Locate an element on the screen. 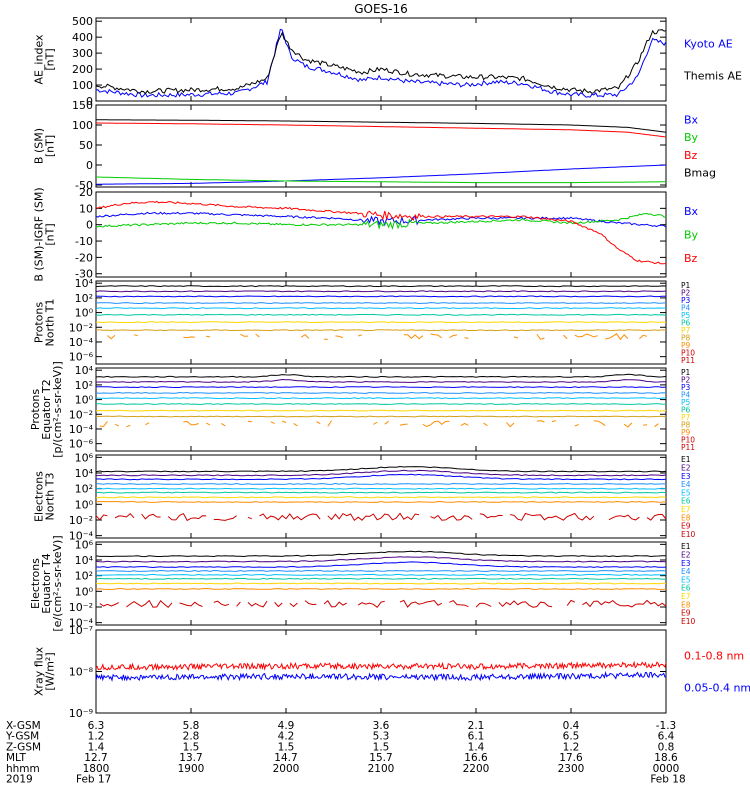  panel-data is located at coordinates (381, 232).